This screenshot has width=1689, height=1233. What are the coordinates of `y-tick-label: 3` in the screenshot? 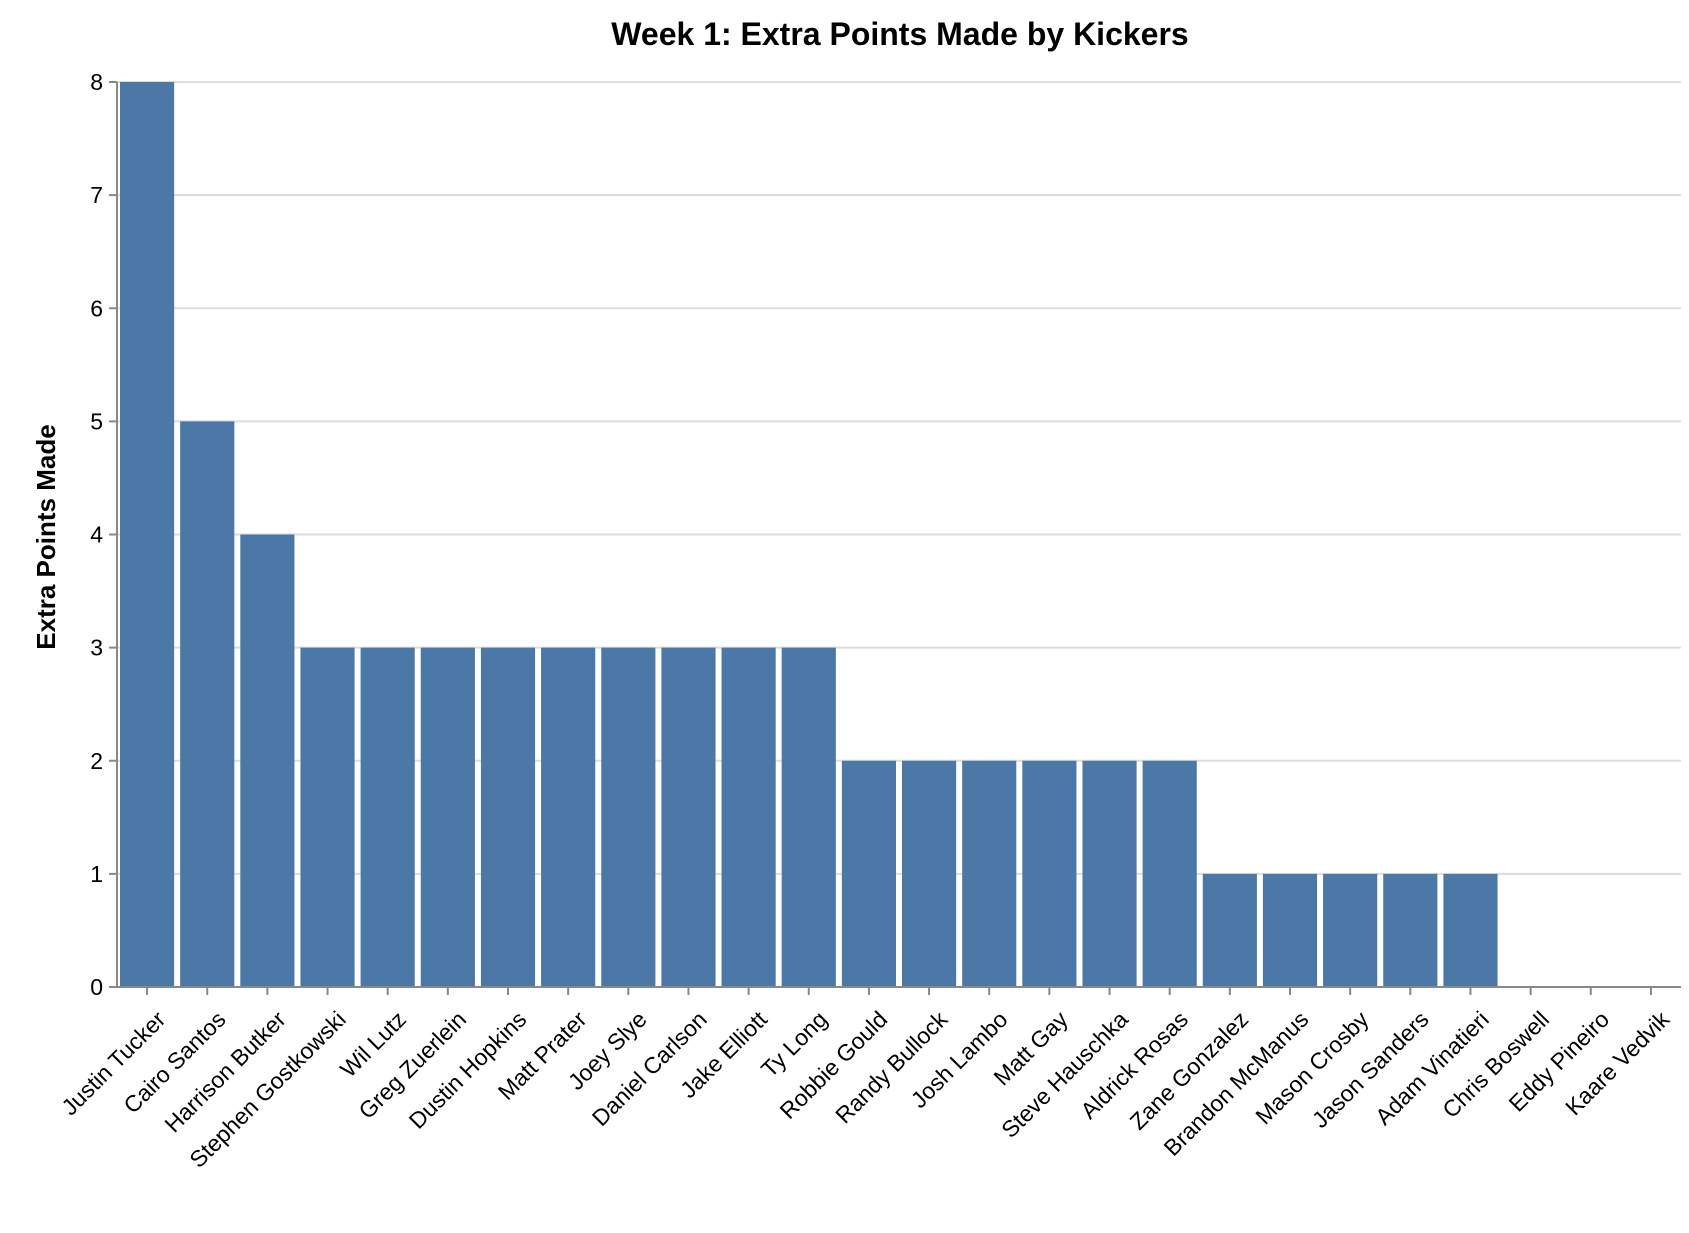 It's located at (96, 648).